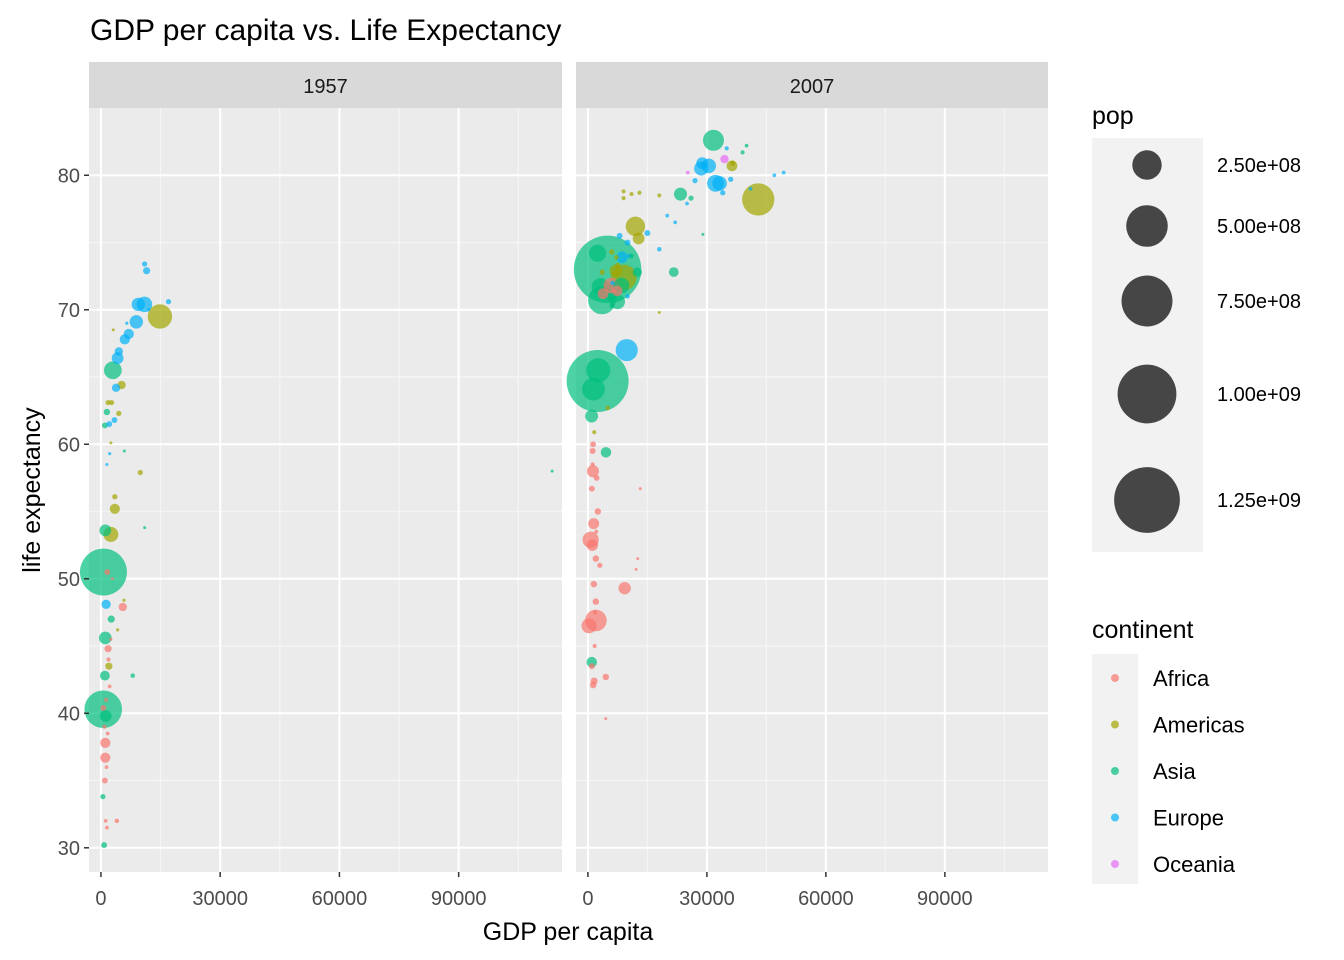  I want to click on facet-label-1957: 1957, so click(325, 87).